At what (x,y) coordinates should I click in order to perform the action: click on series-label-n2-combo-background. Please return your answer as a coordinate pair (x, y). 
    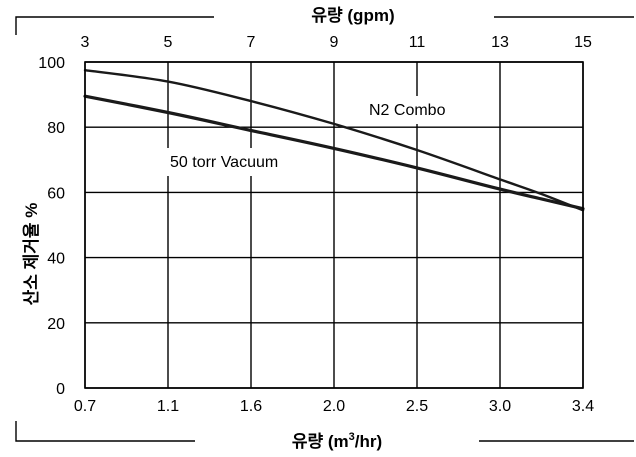
    Looking at the image, I should click on (424, 110).